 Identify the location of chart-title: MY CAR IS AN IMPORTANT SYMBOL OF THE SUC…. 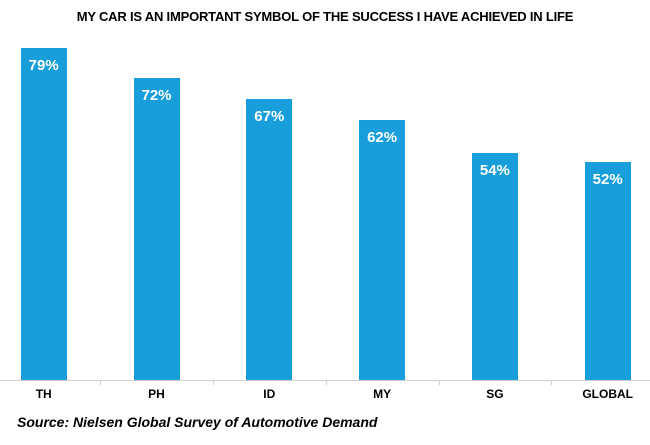
(325, 16).